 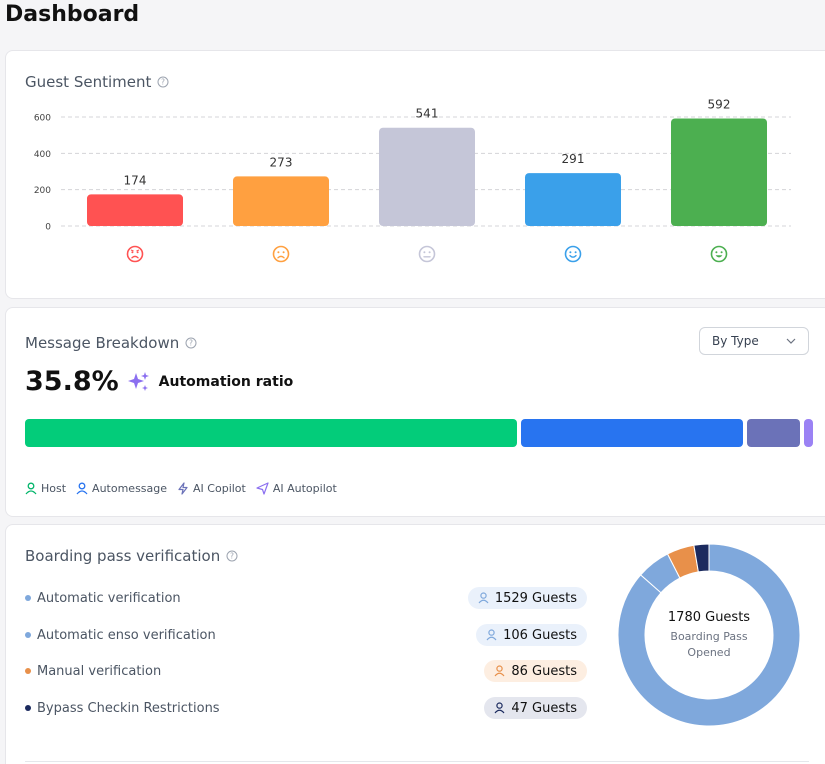 I want to click on bar-value-label: 174, so click(x=135, y=180).